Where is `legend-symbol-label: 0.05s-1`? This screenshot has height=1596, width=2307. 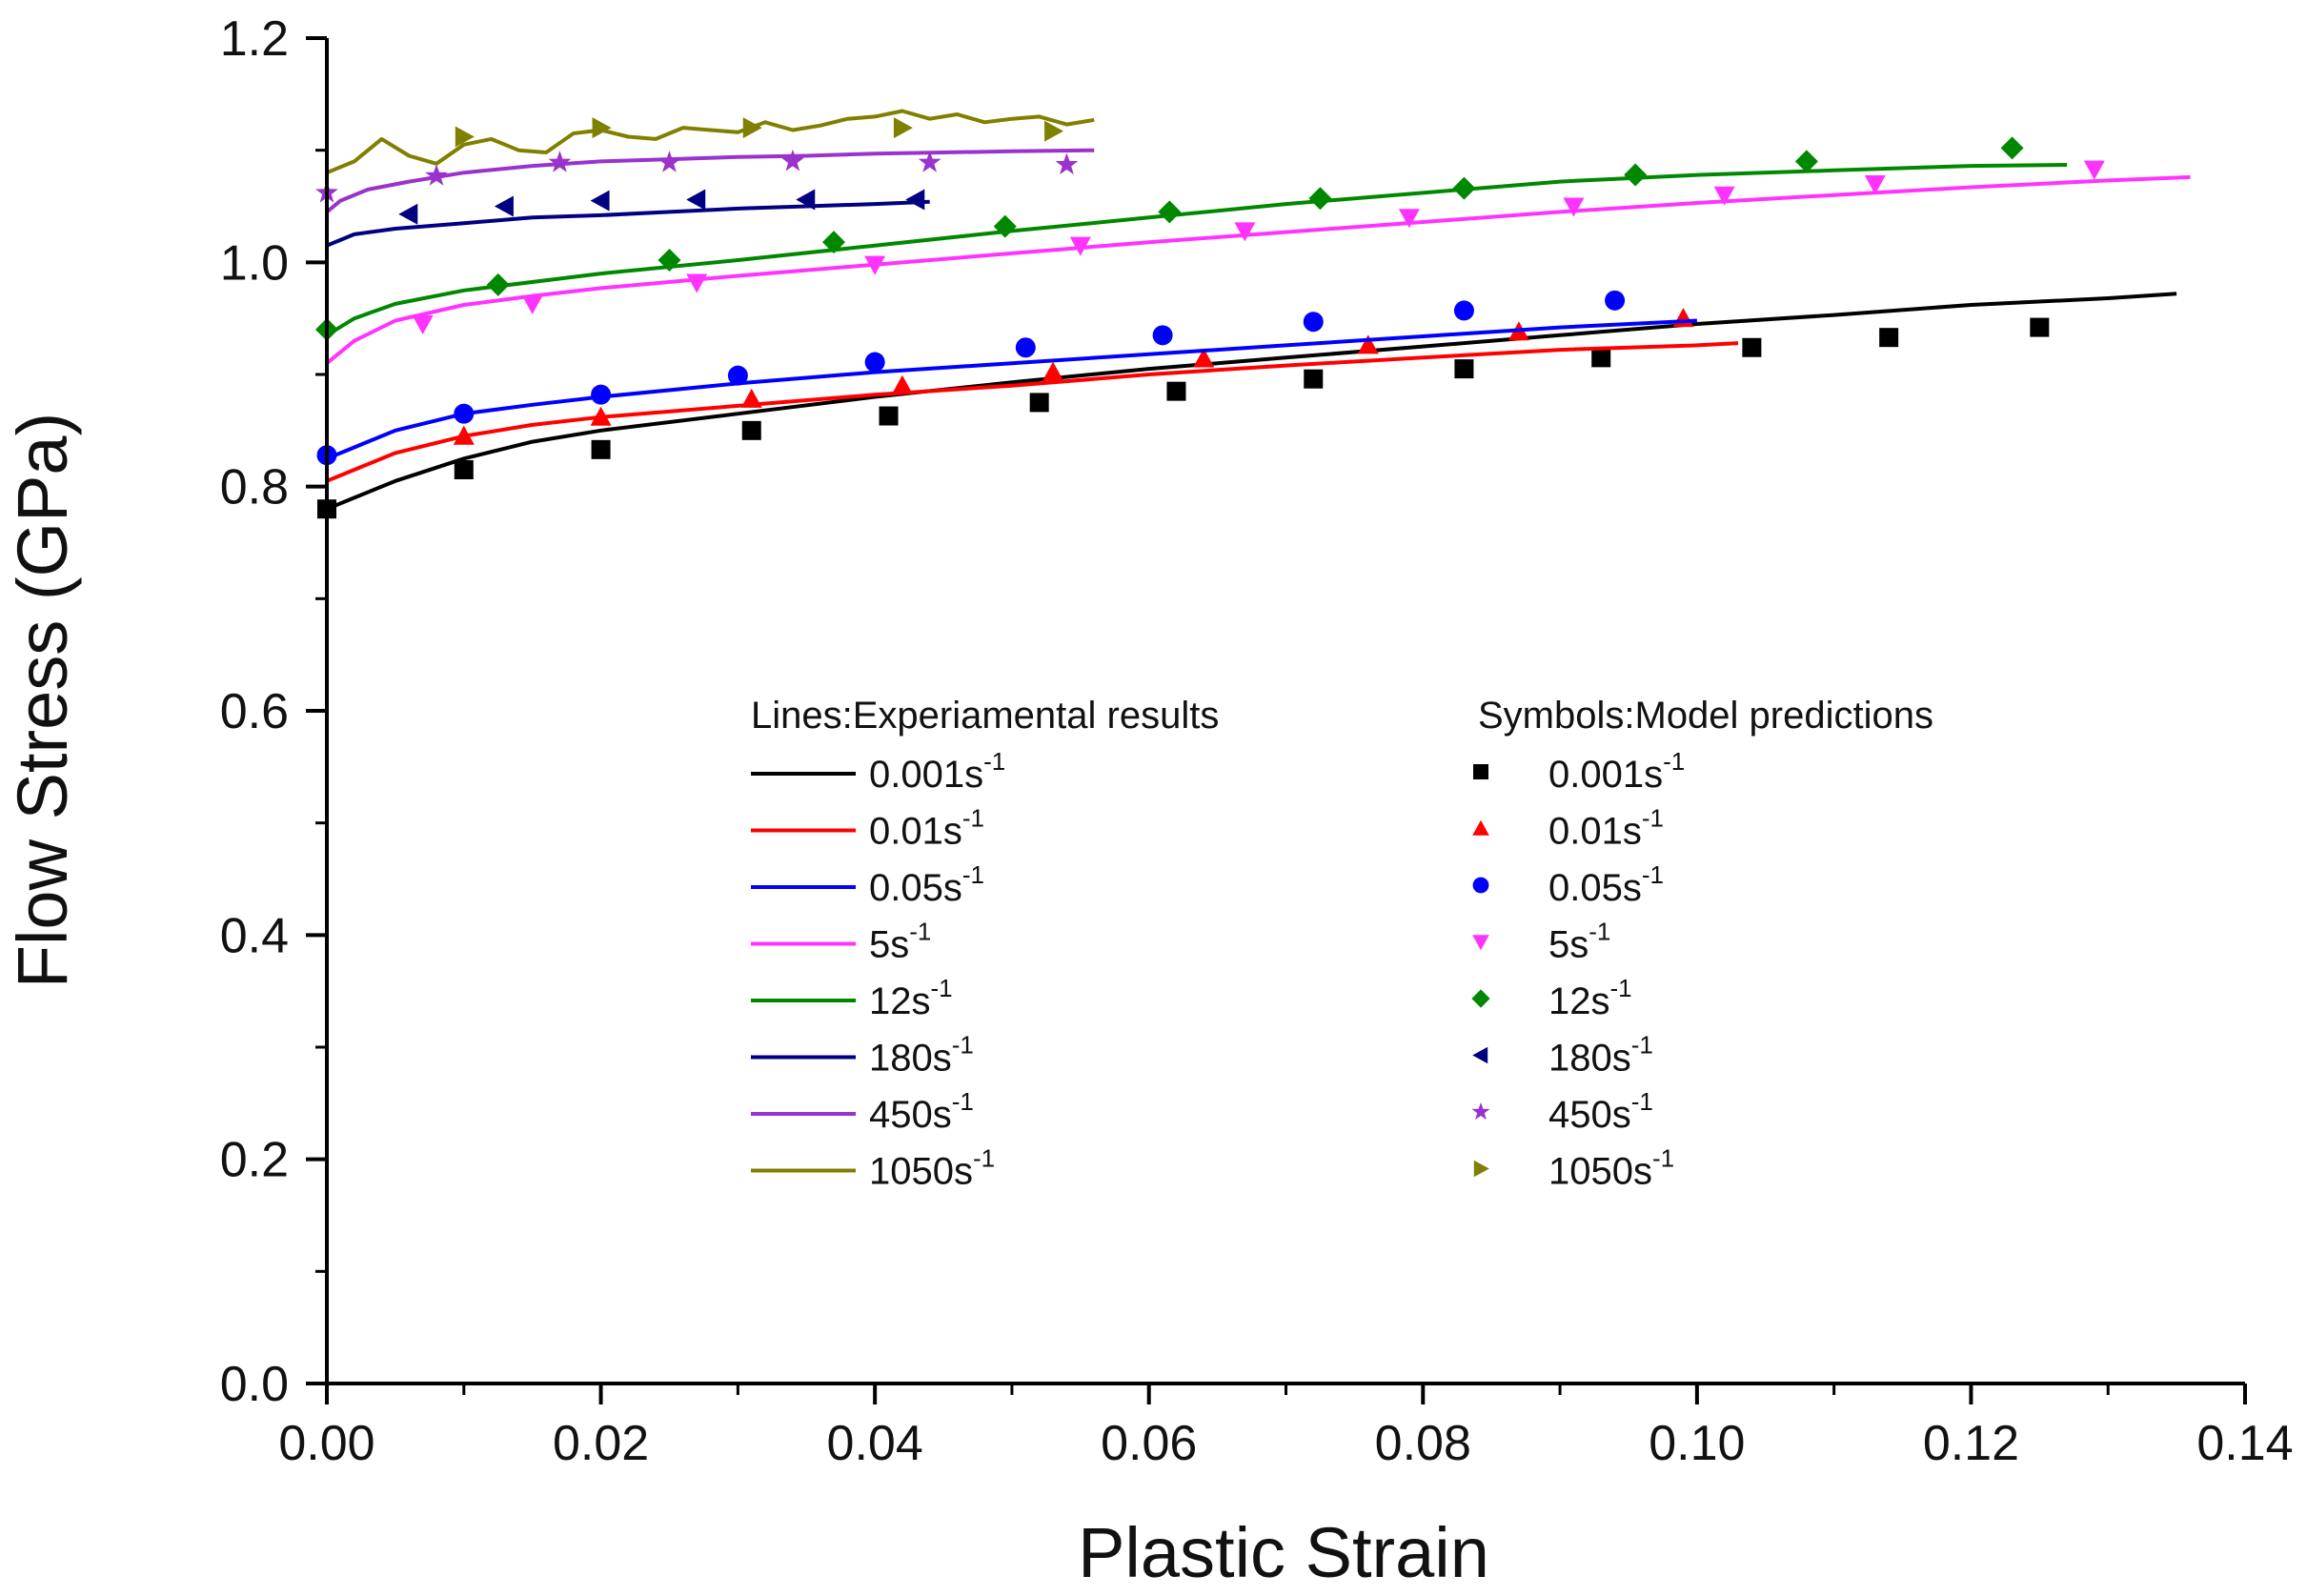 legend-symbol-label: 0.05s-1 is located at coordinates (1606, 884).